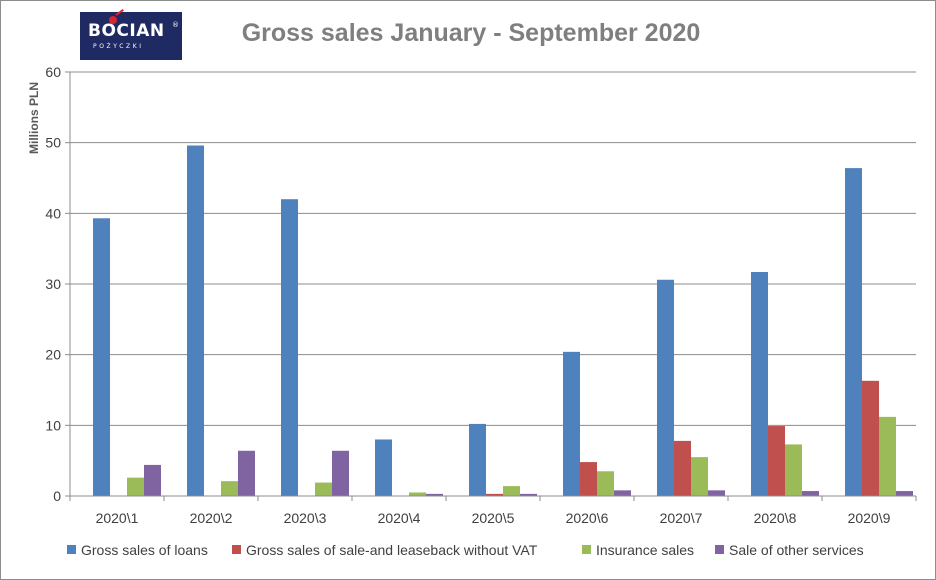 This screenshot has height=580, width=936. Describe the element at coordinates (493, 518) in the screenshot. I see `x-tick-label: 2020\5` at that location.